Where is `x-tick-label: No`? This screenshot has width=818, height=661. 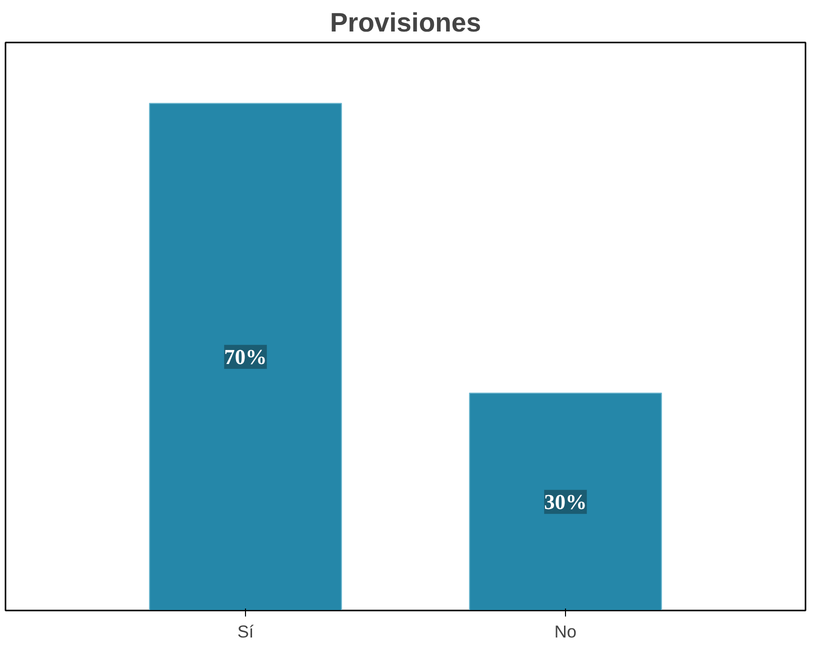 x-tick-label: No is located at coordinates (565, 632).